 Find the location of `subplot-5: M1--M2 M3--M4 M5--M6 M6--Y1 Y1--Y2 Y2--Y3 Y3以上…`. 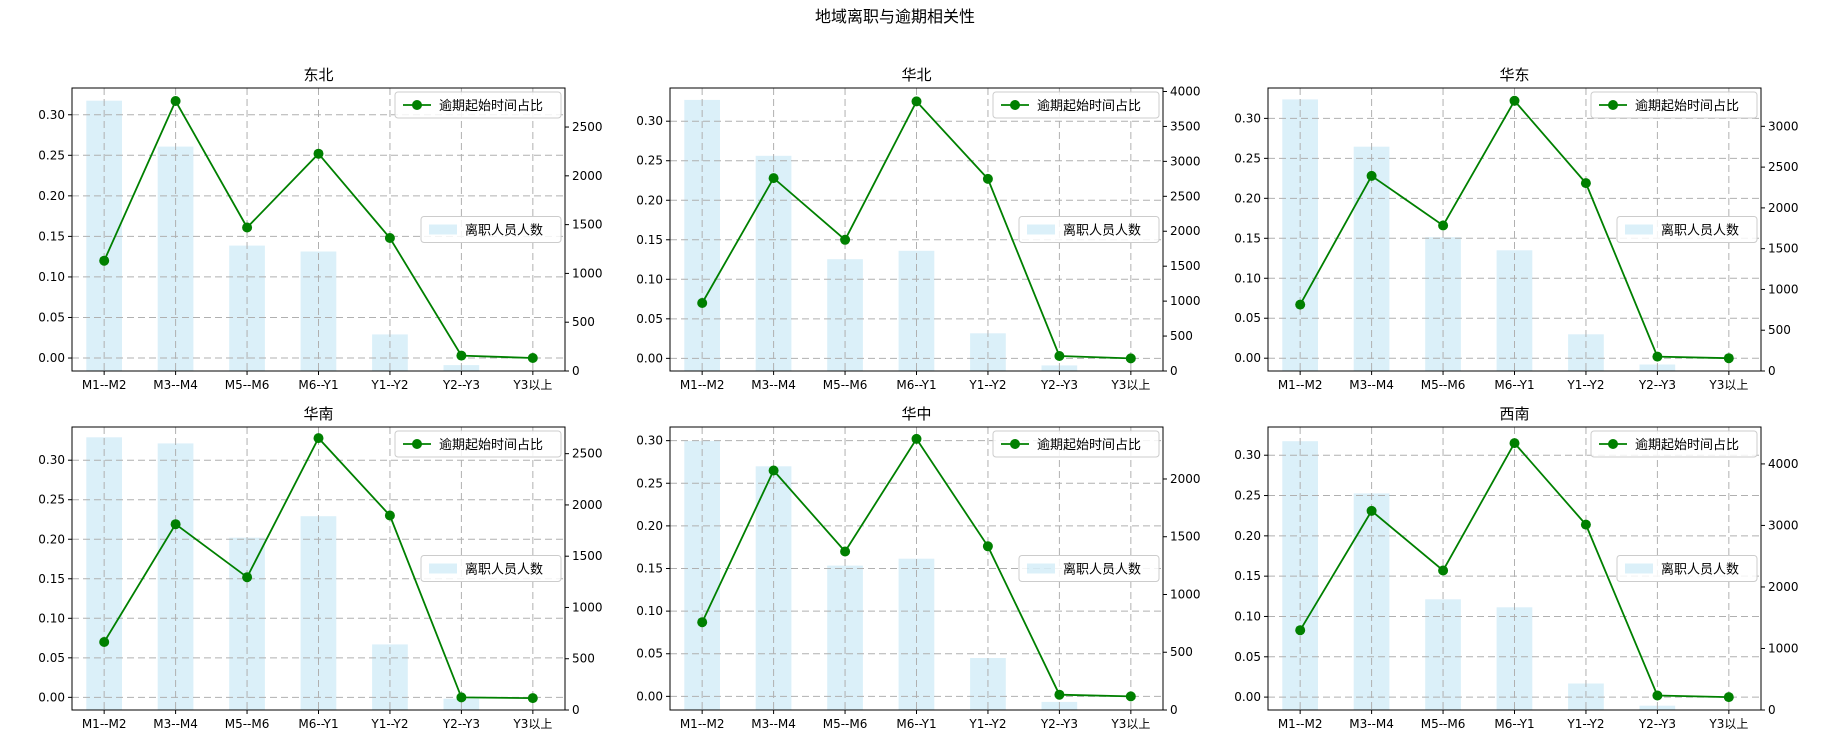

subplot-5: M1--M2 M3--M4 M5--M6 M6--Y1 Y1--Y2 Y2--Y3 Y3以上… is located at coordinates (918, 568).